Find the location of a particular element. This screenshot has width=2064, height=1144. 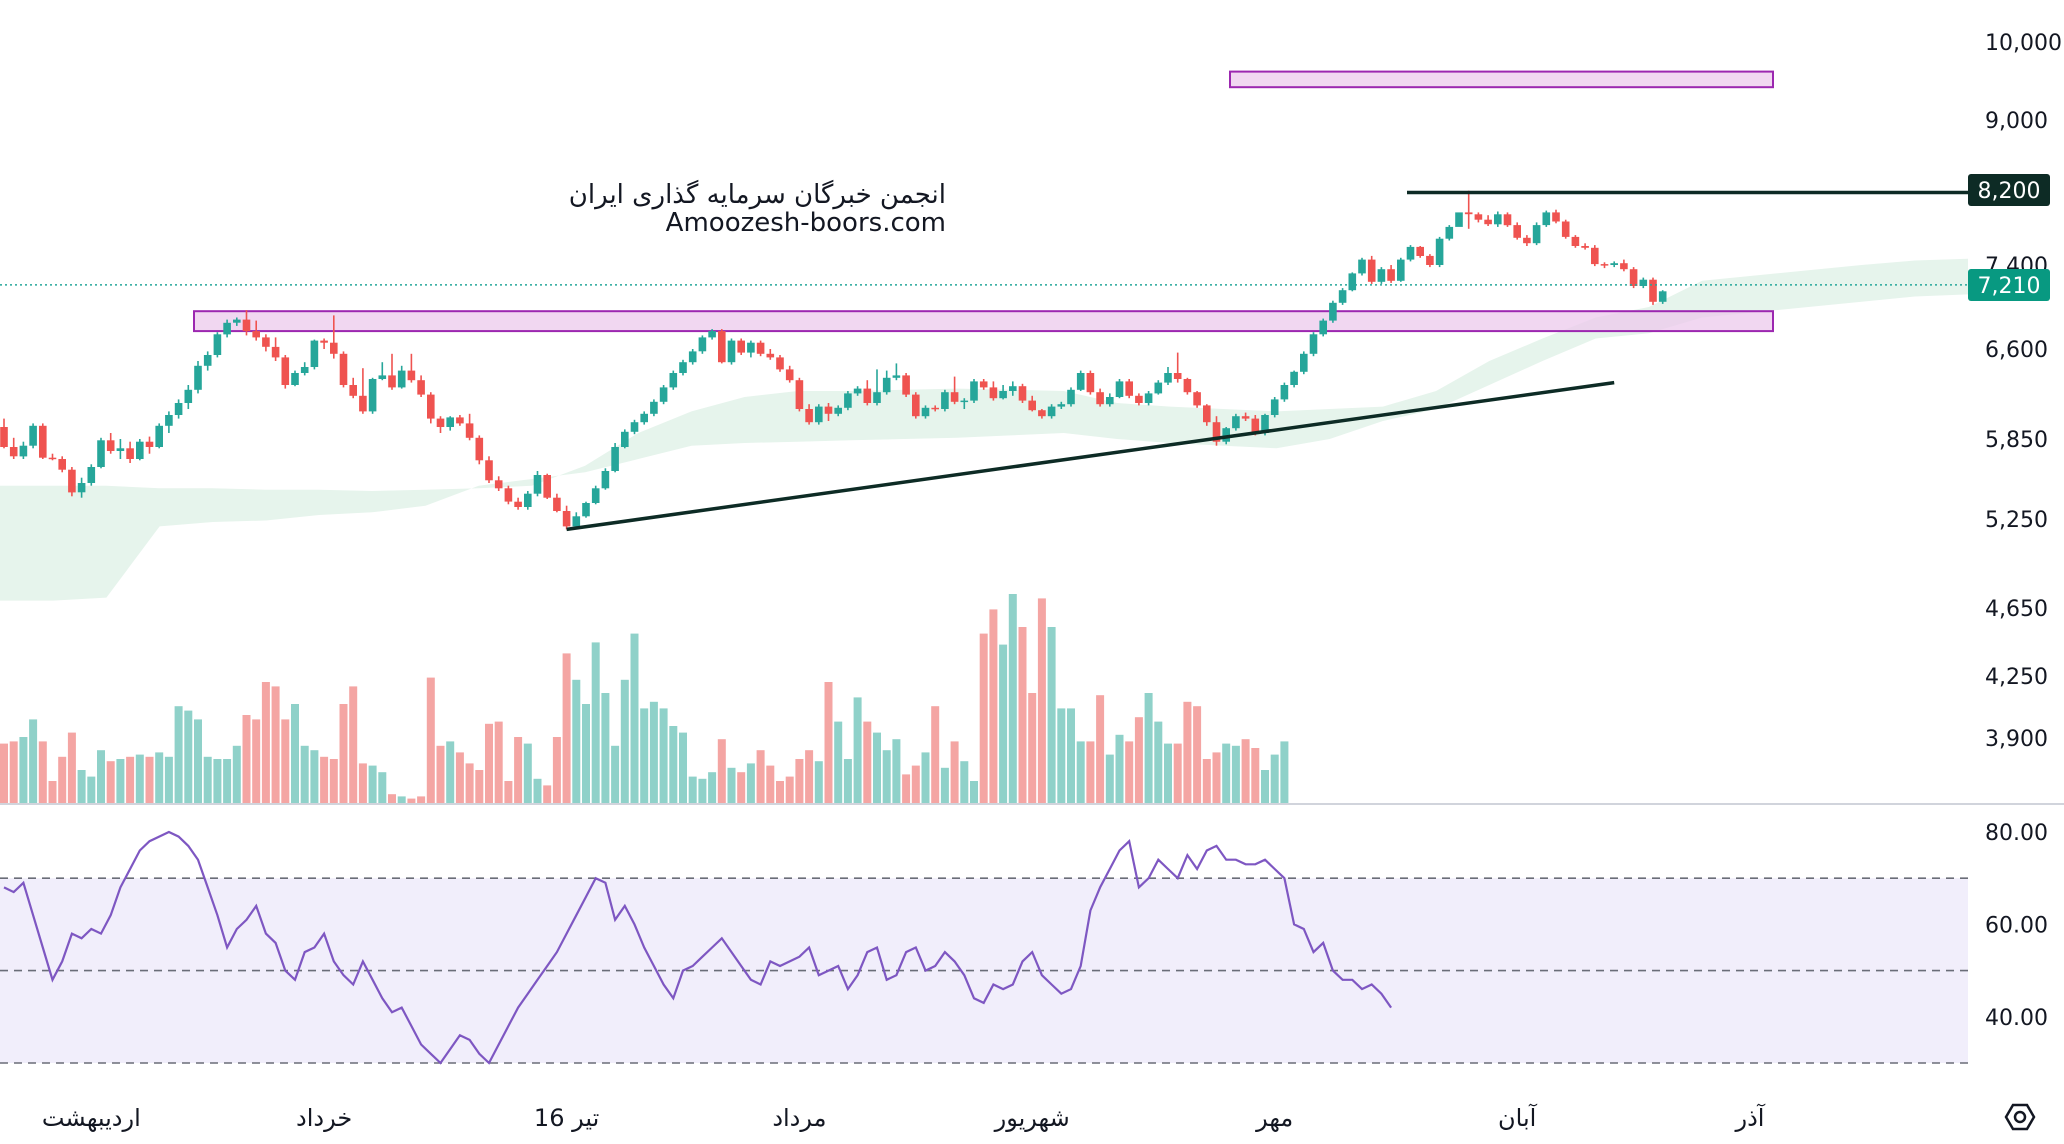

last-price-tag-box is located at coordinates (2009, 285).